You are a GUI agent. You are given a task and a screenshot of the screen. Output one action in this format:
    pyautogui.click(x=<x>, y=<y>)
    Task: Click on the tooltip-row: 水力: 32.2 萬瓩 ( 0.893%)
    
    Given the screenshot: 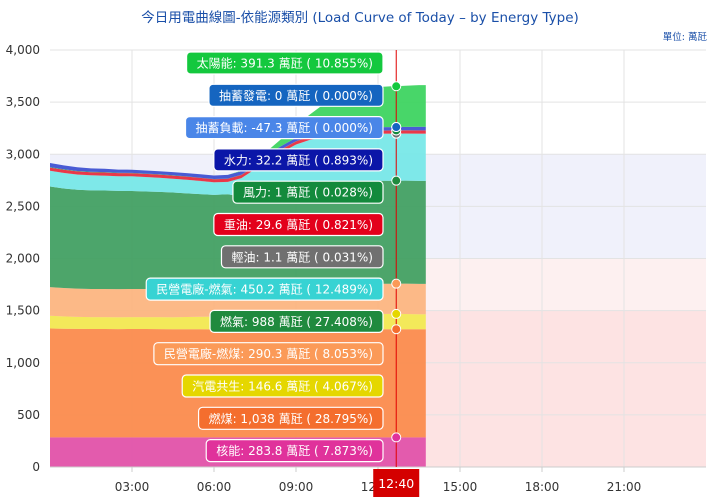 What is the action you would take?
    pyautogui.click(x=298, y=160)
    